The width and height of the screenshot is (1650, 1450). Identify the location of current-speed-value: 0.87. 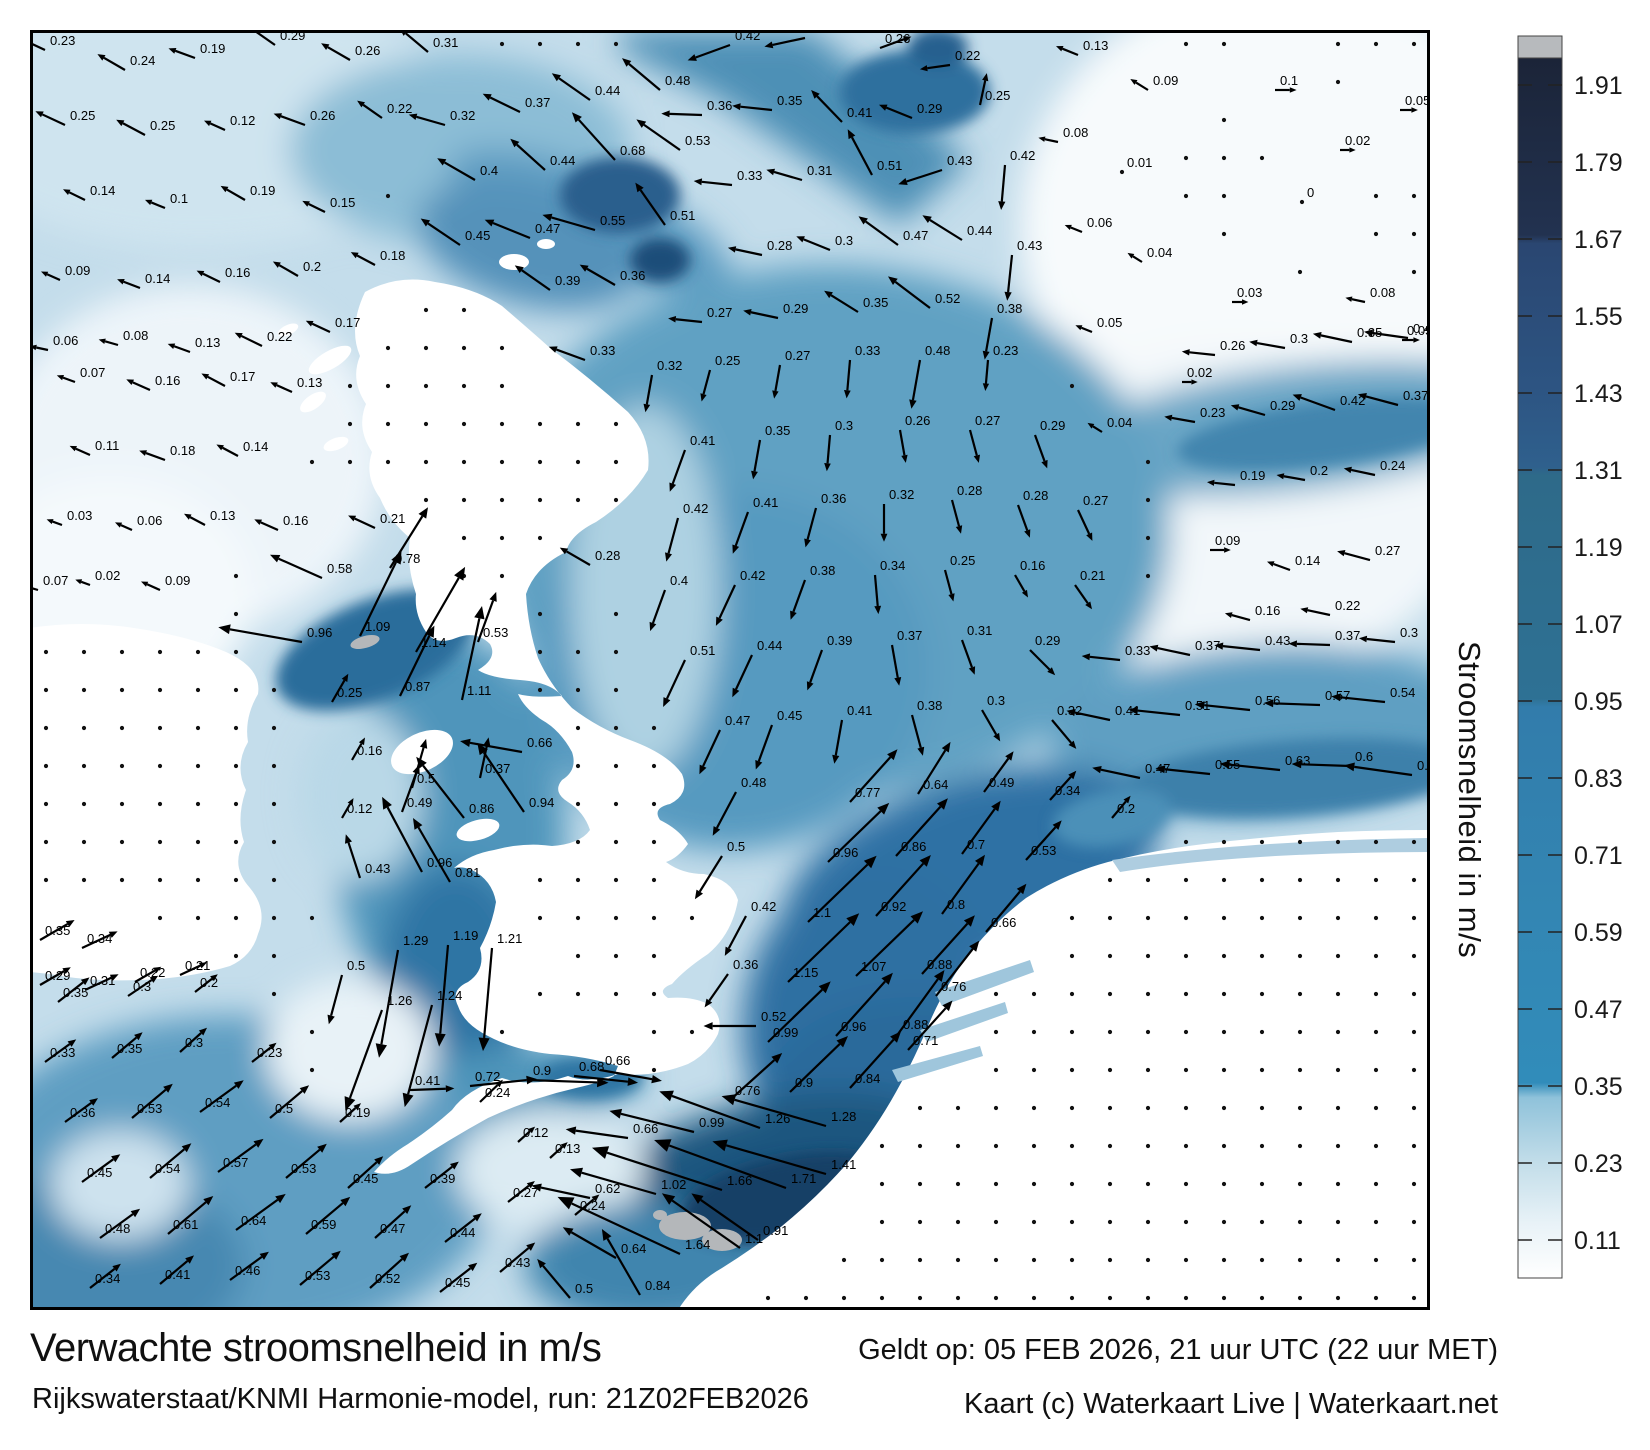
(417, 686).